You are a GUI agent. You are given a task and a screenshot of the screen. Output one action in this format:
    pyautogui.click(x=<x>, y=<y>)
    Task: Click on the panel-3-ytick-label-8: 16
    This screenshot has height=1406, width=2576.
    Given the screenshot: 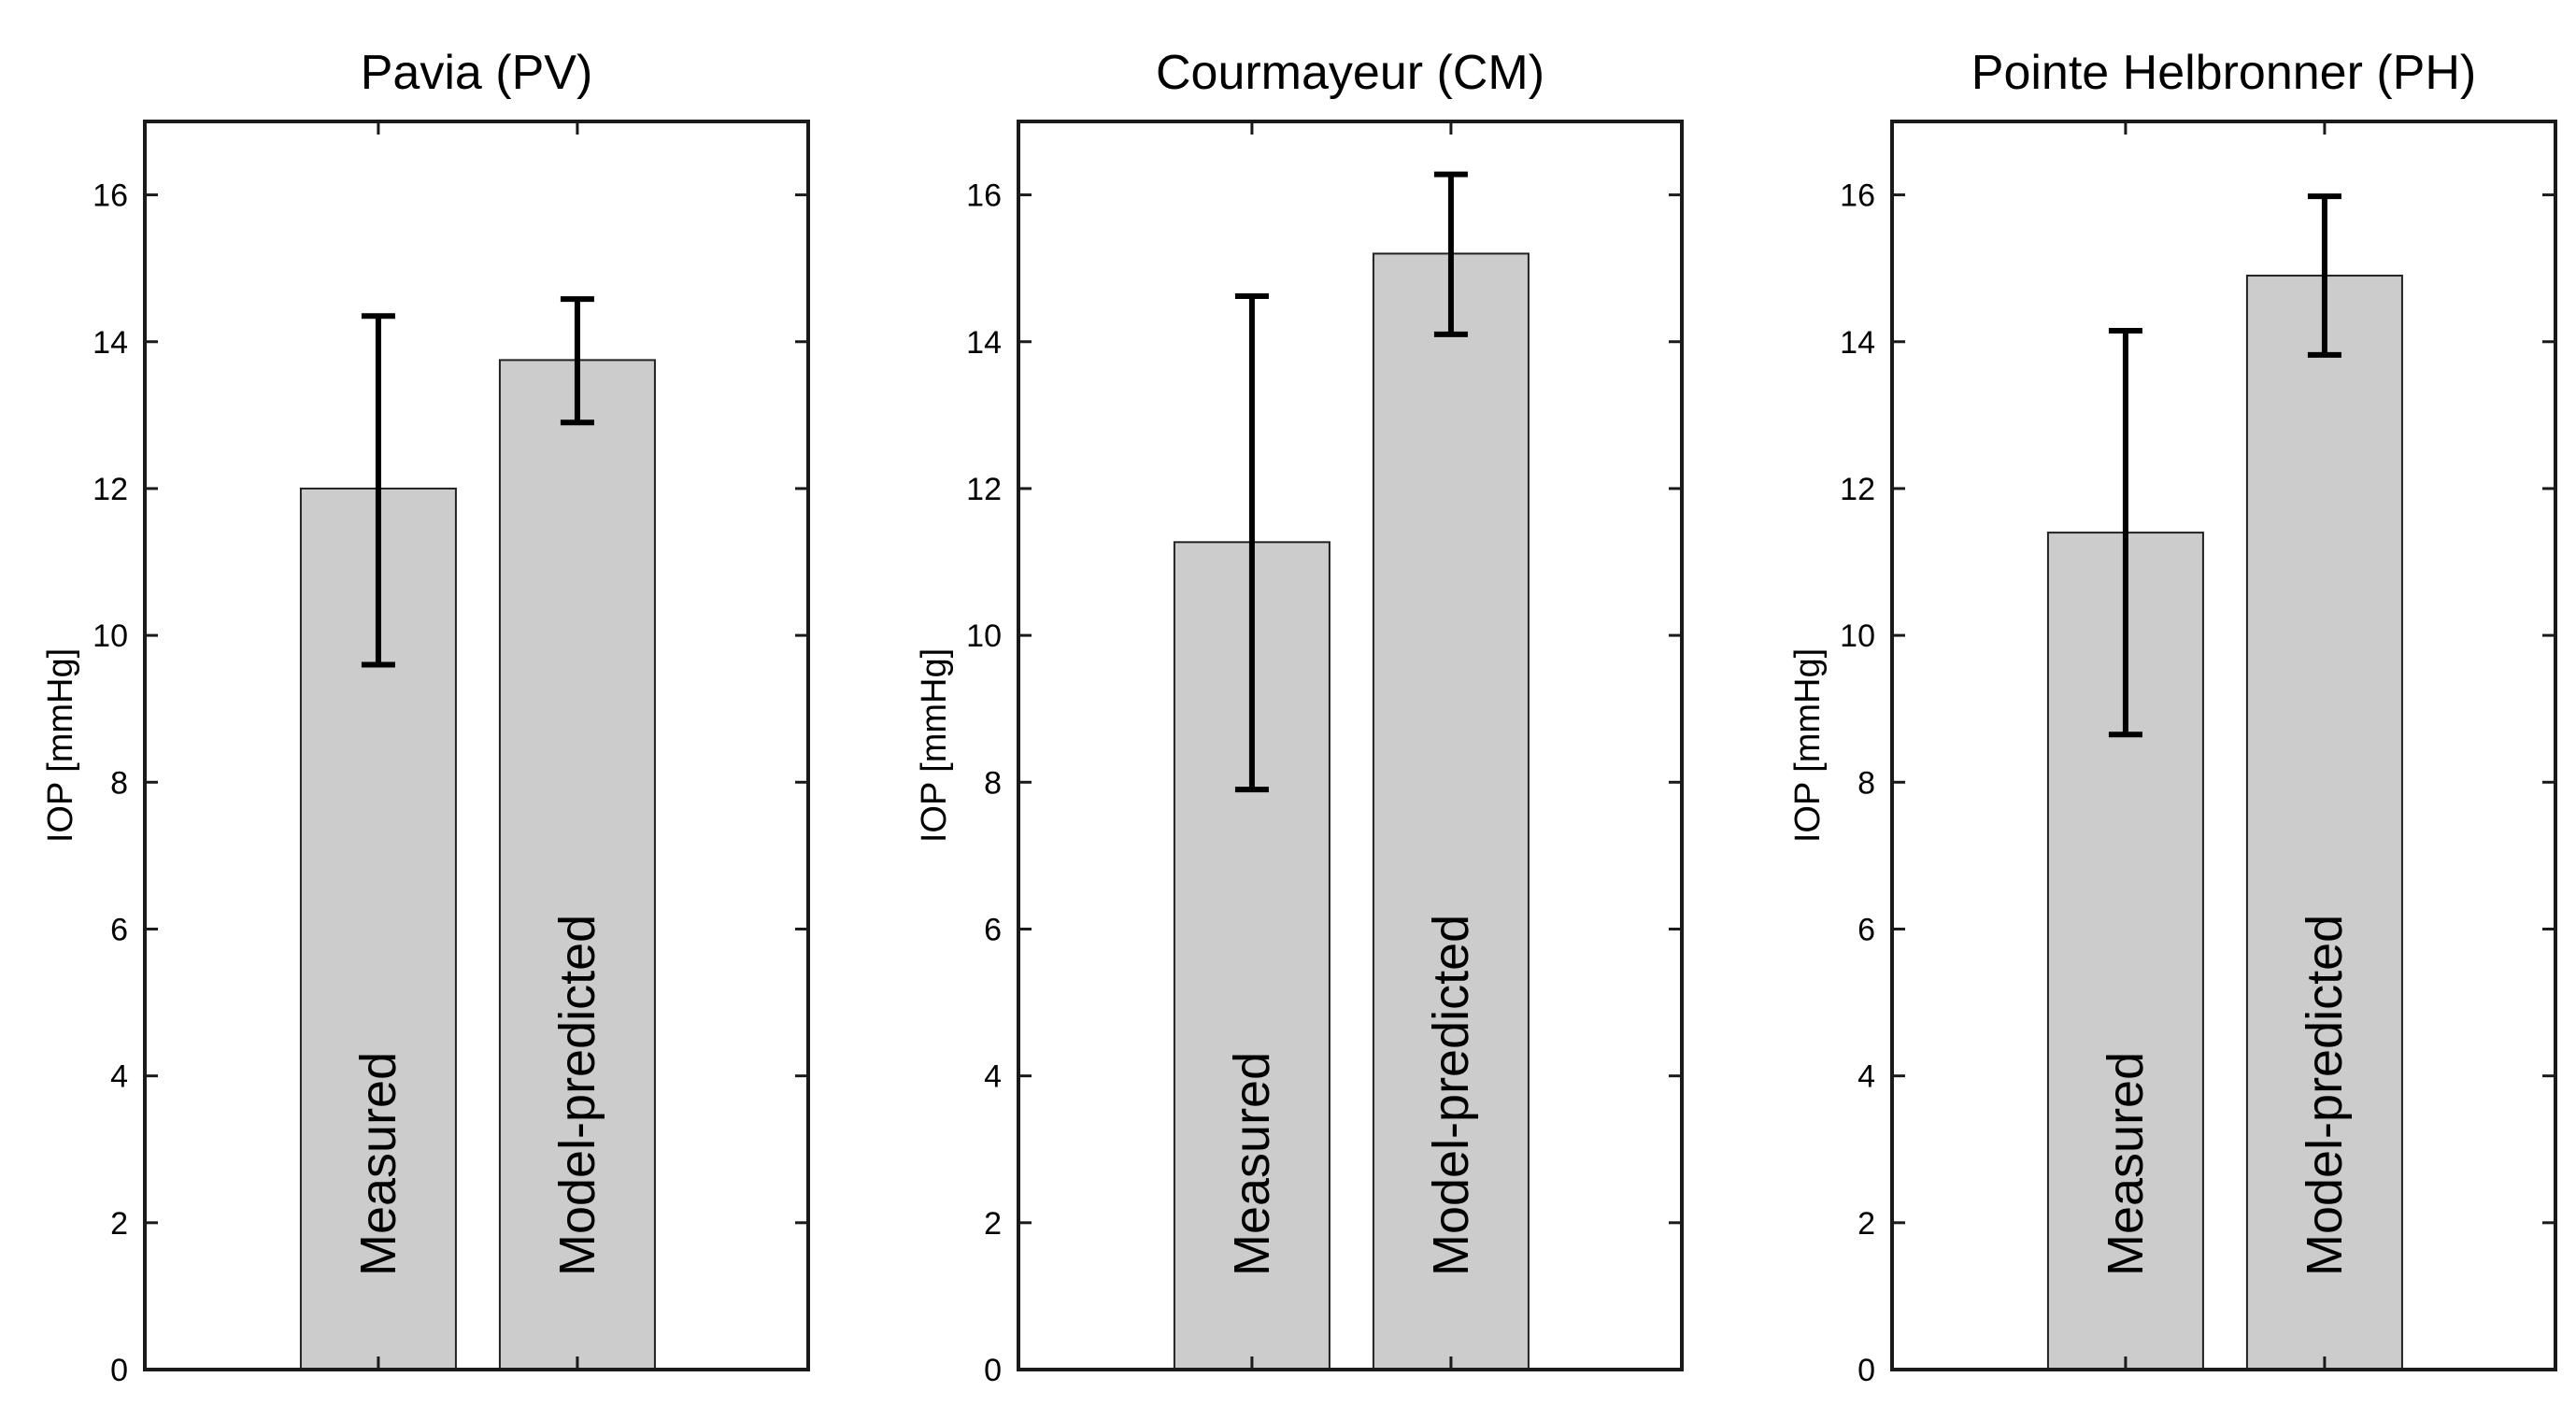 What is the action you would take?
    pyautogui.click(x=1858, y=196)
    